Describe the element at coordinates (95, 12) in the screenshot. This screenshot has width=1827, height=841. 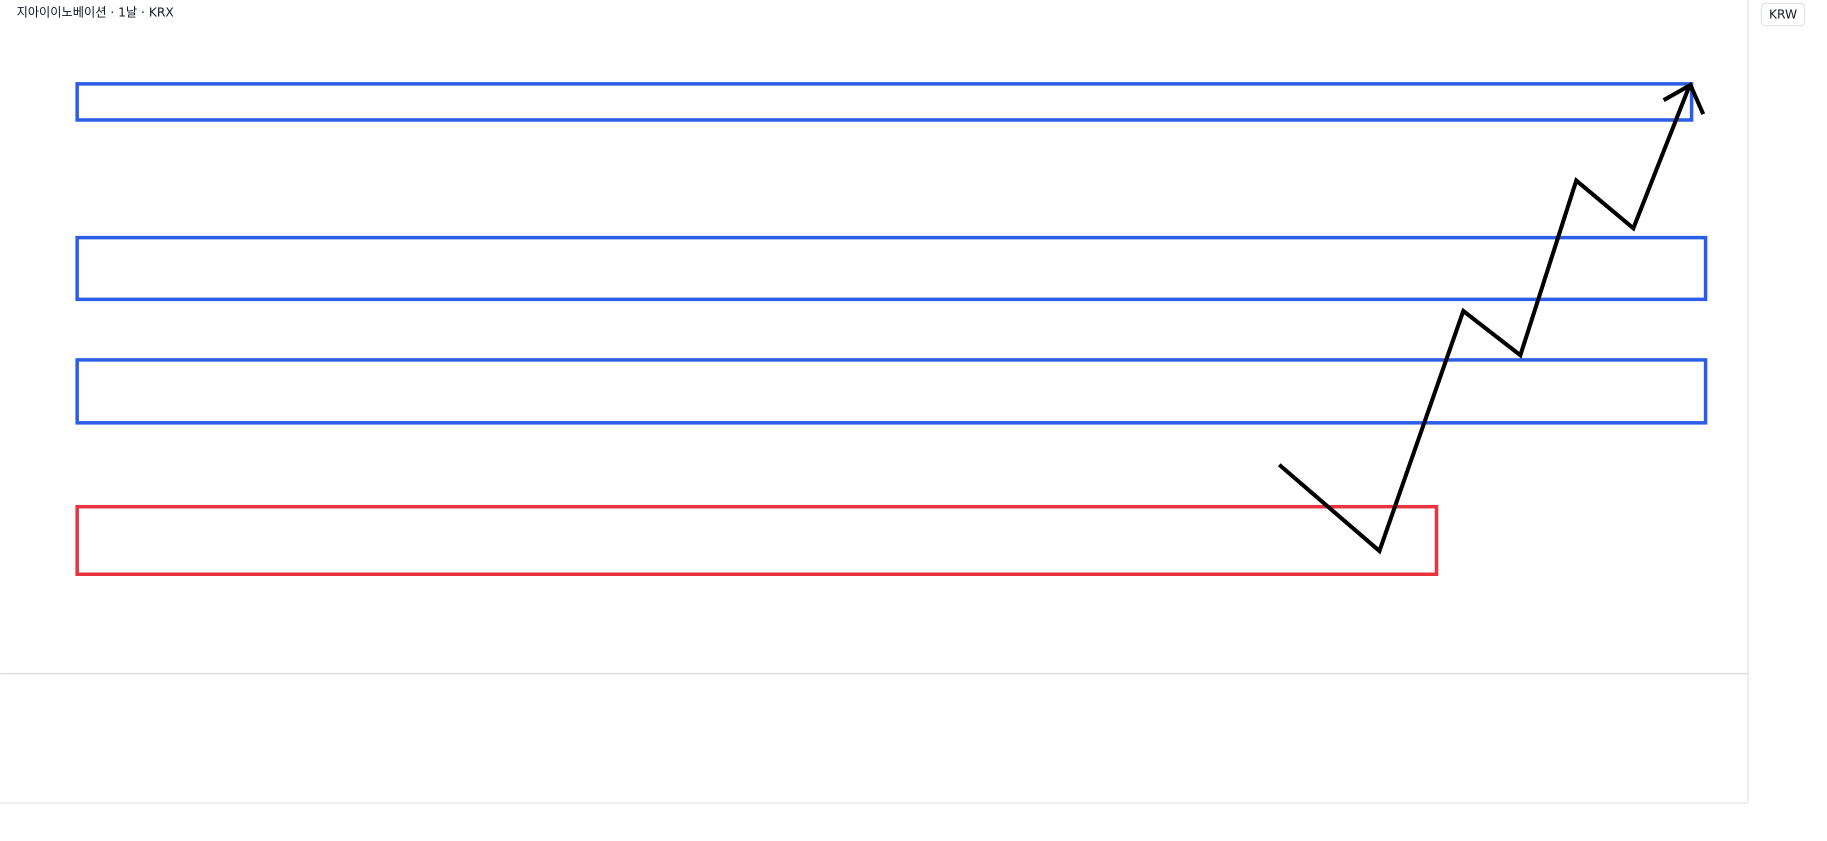
I see `chart-title: 지아이이노베이션 · 1날 · KRX` at that location.